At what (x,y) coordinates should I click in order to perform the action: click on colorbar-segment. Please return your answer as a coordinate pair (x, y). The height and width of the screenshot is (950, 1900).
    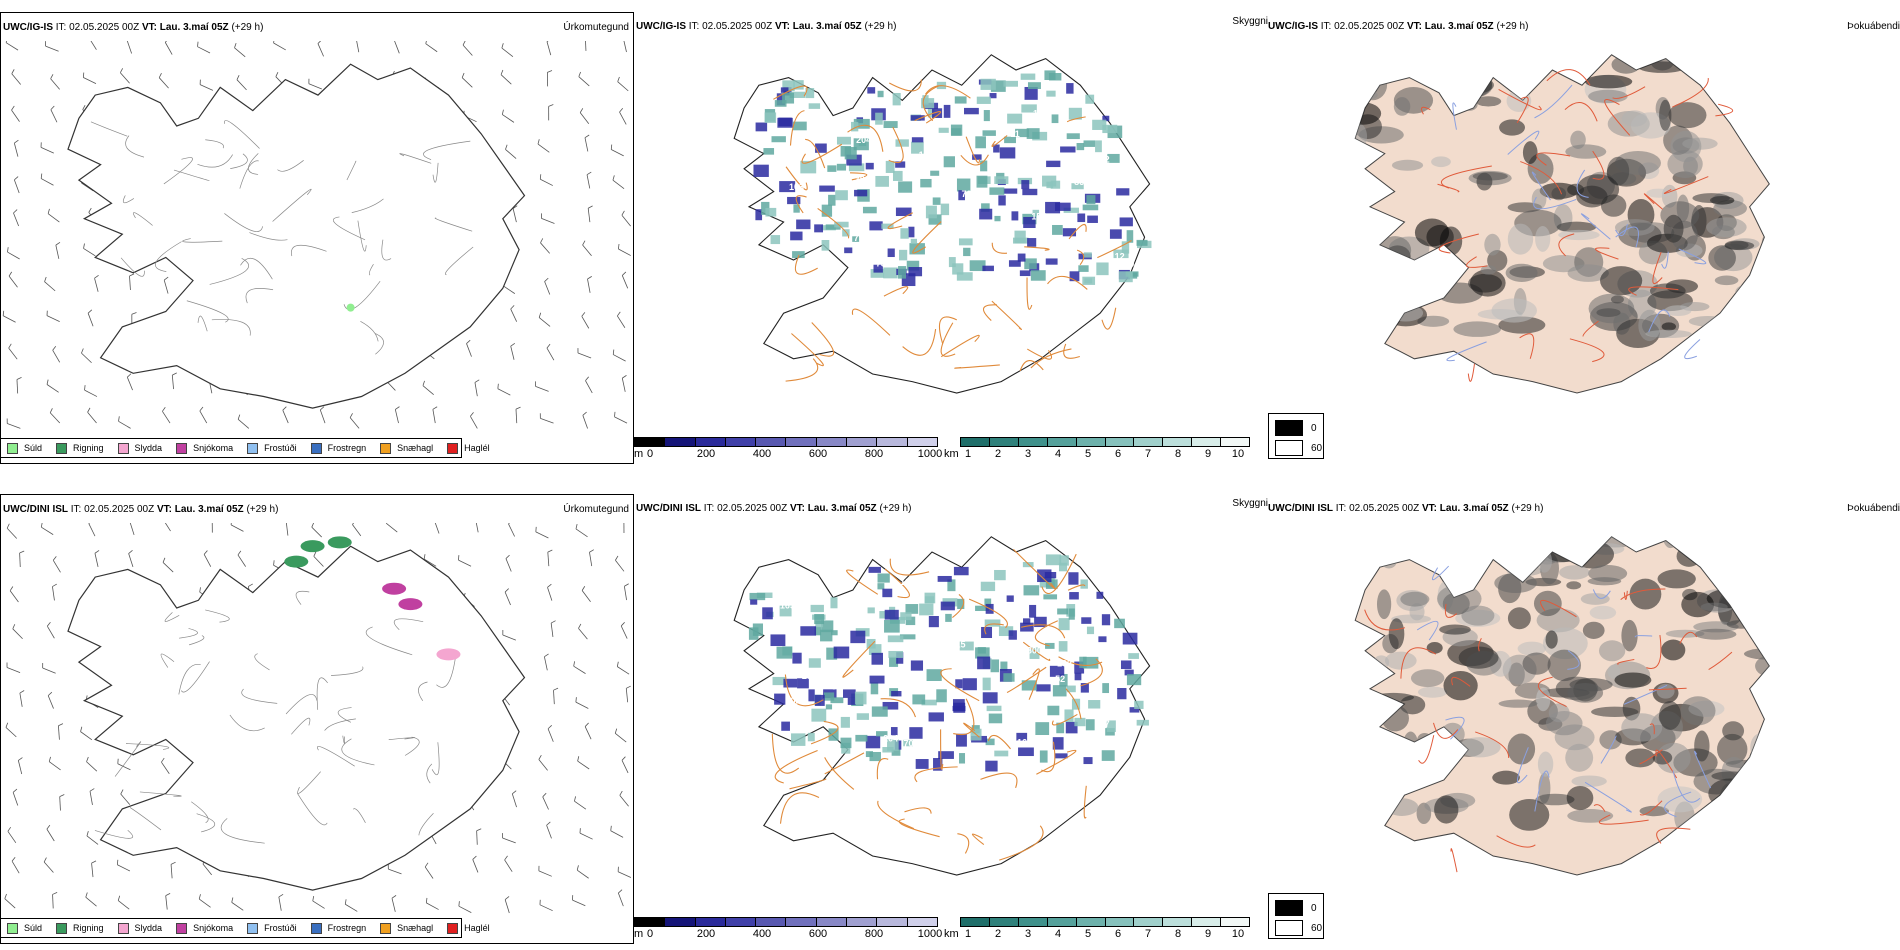
    Looking at the image, I should click on (650, 442).